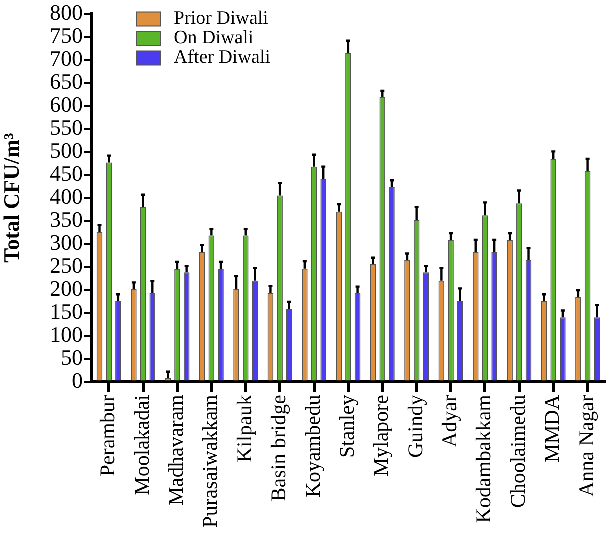 This screenshot has width=616, height=535. I want to click on y-tick-label: 500, so click(66, 150).